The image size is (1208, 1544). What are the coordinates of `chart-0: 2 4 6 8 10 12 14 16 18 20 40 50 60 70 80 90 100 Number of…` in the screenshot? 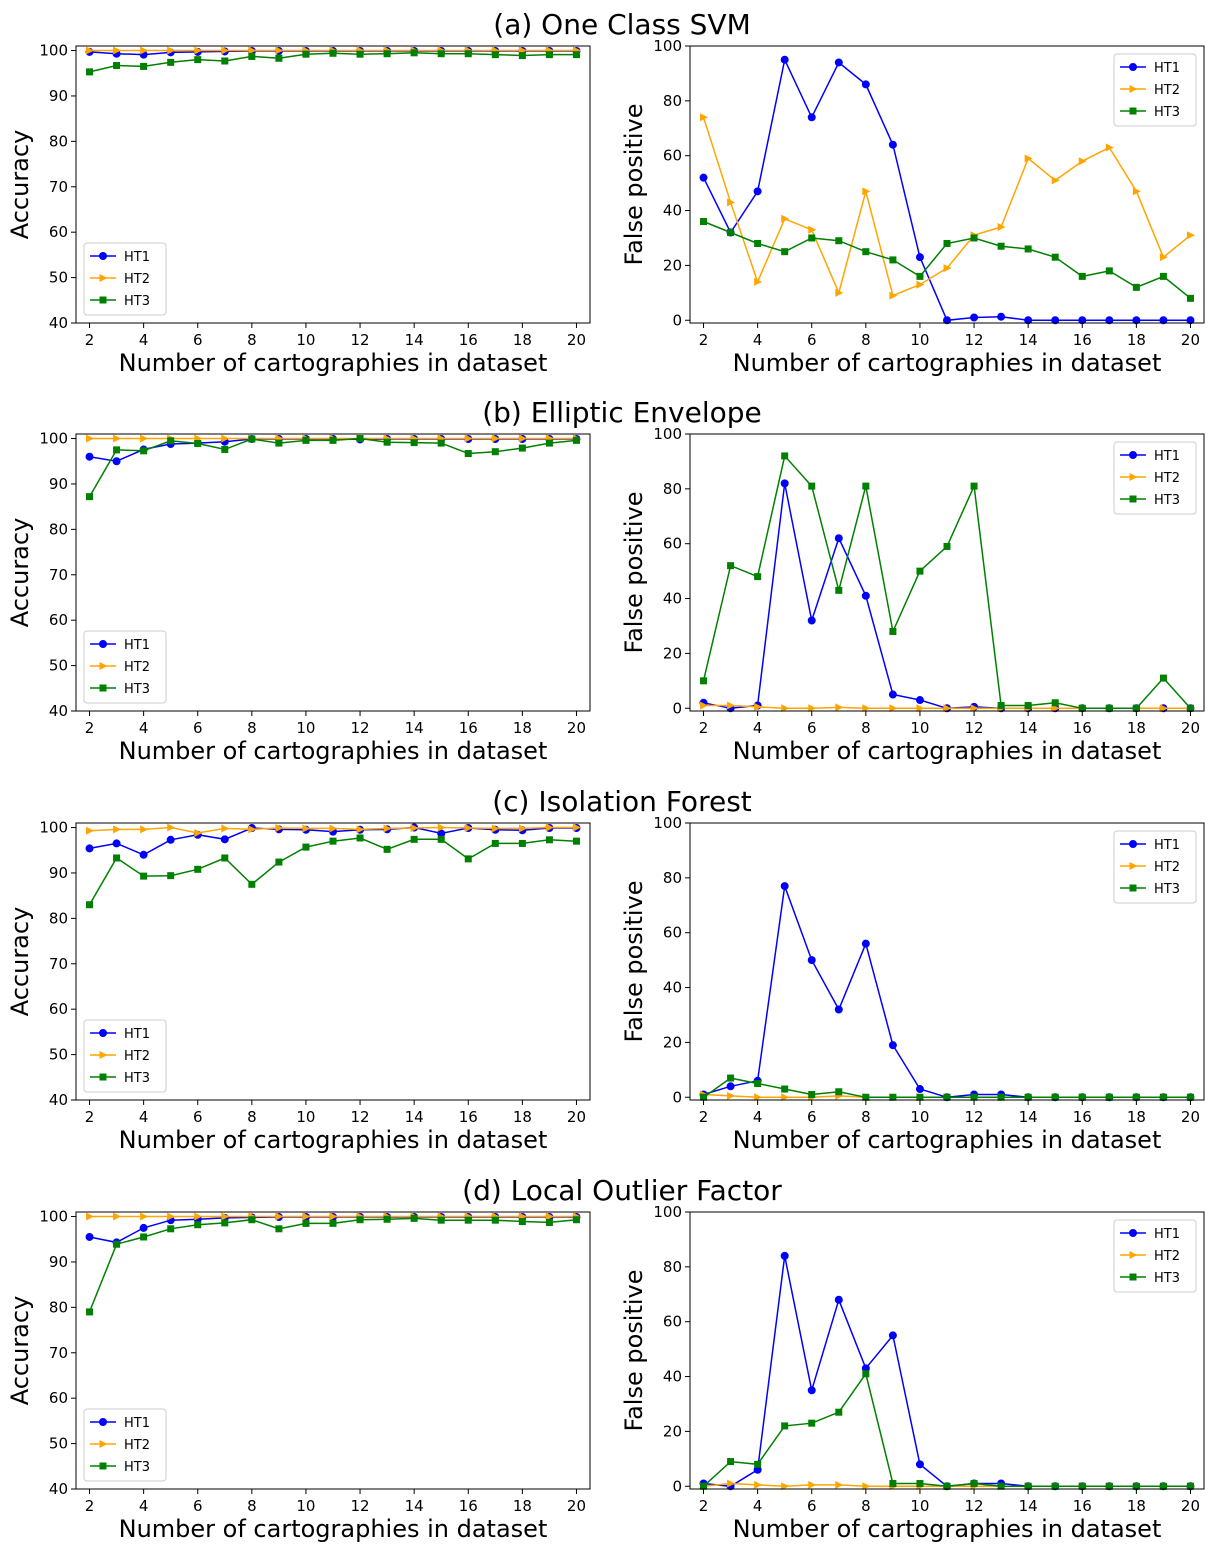 It's located at (298, 209).